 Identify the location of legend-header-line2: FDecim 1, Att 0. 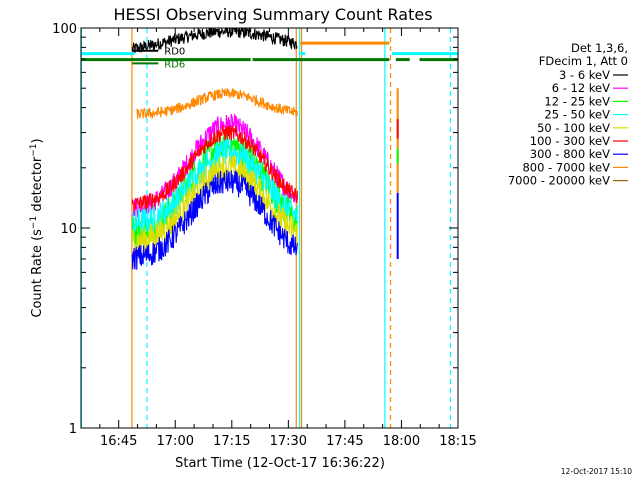
(583, 61).